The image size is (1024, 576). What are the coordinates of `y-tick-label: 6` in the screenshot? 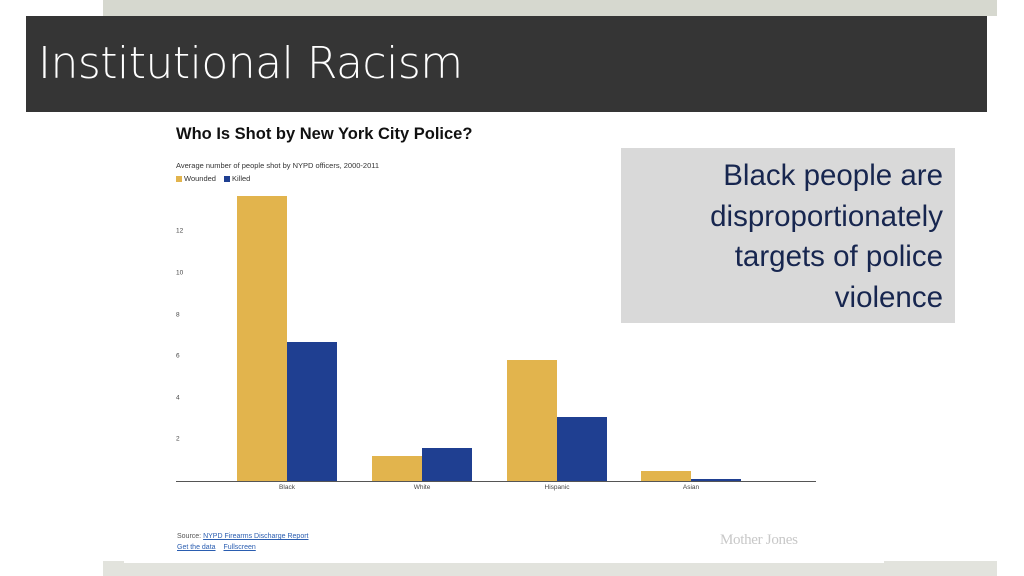 It's located at (178, 356).